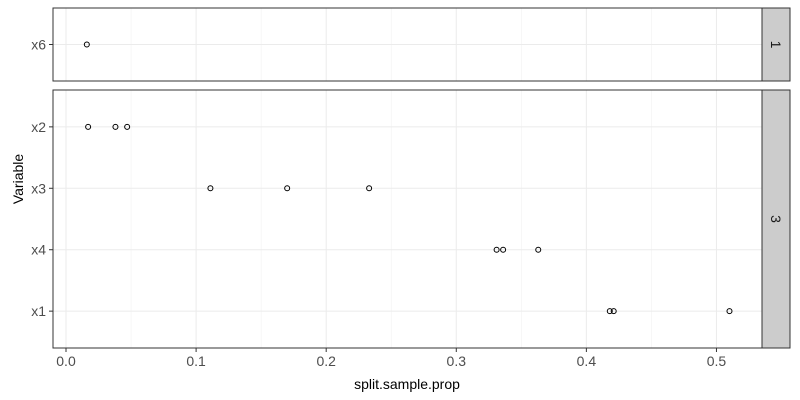 This screenshot has width=800, height=400. What do you see at coordinates (18, 179) in the screenshot?
I see `y-axis-title: Variable` at bounding box center [18, 179].